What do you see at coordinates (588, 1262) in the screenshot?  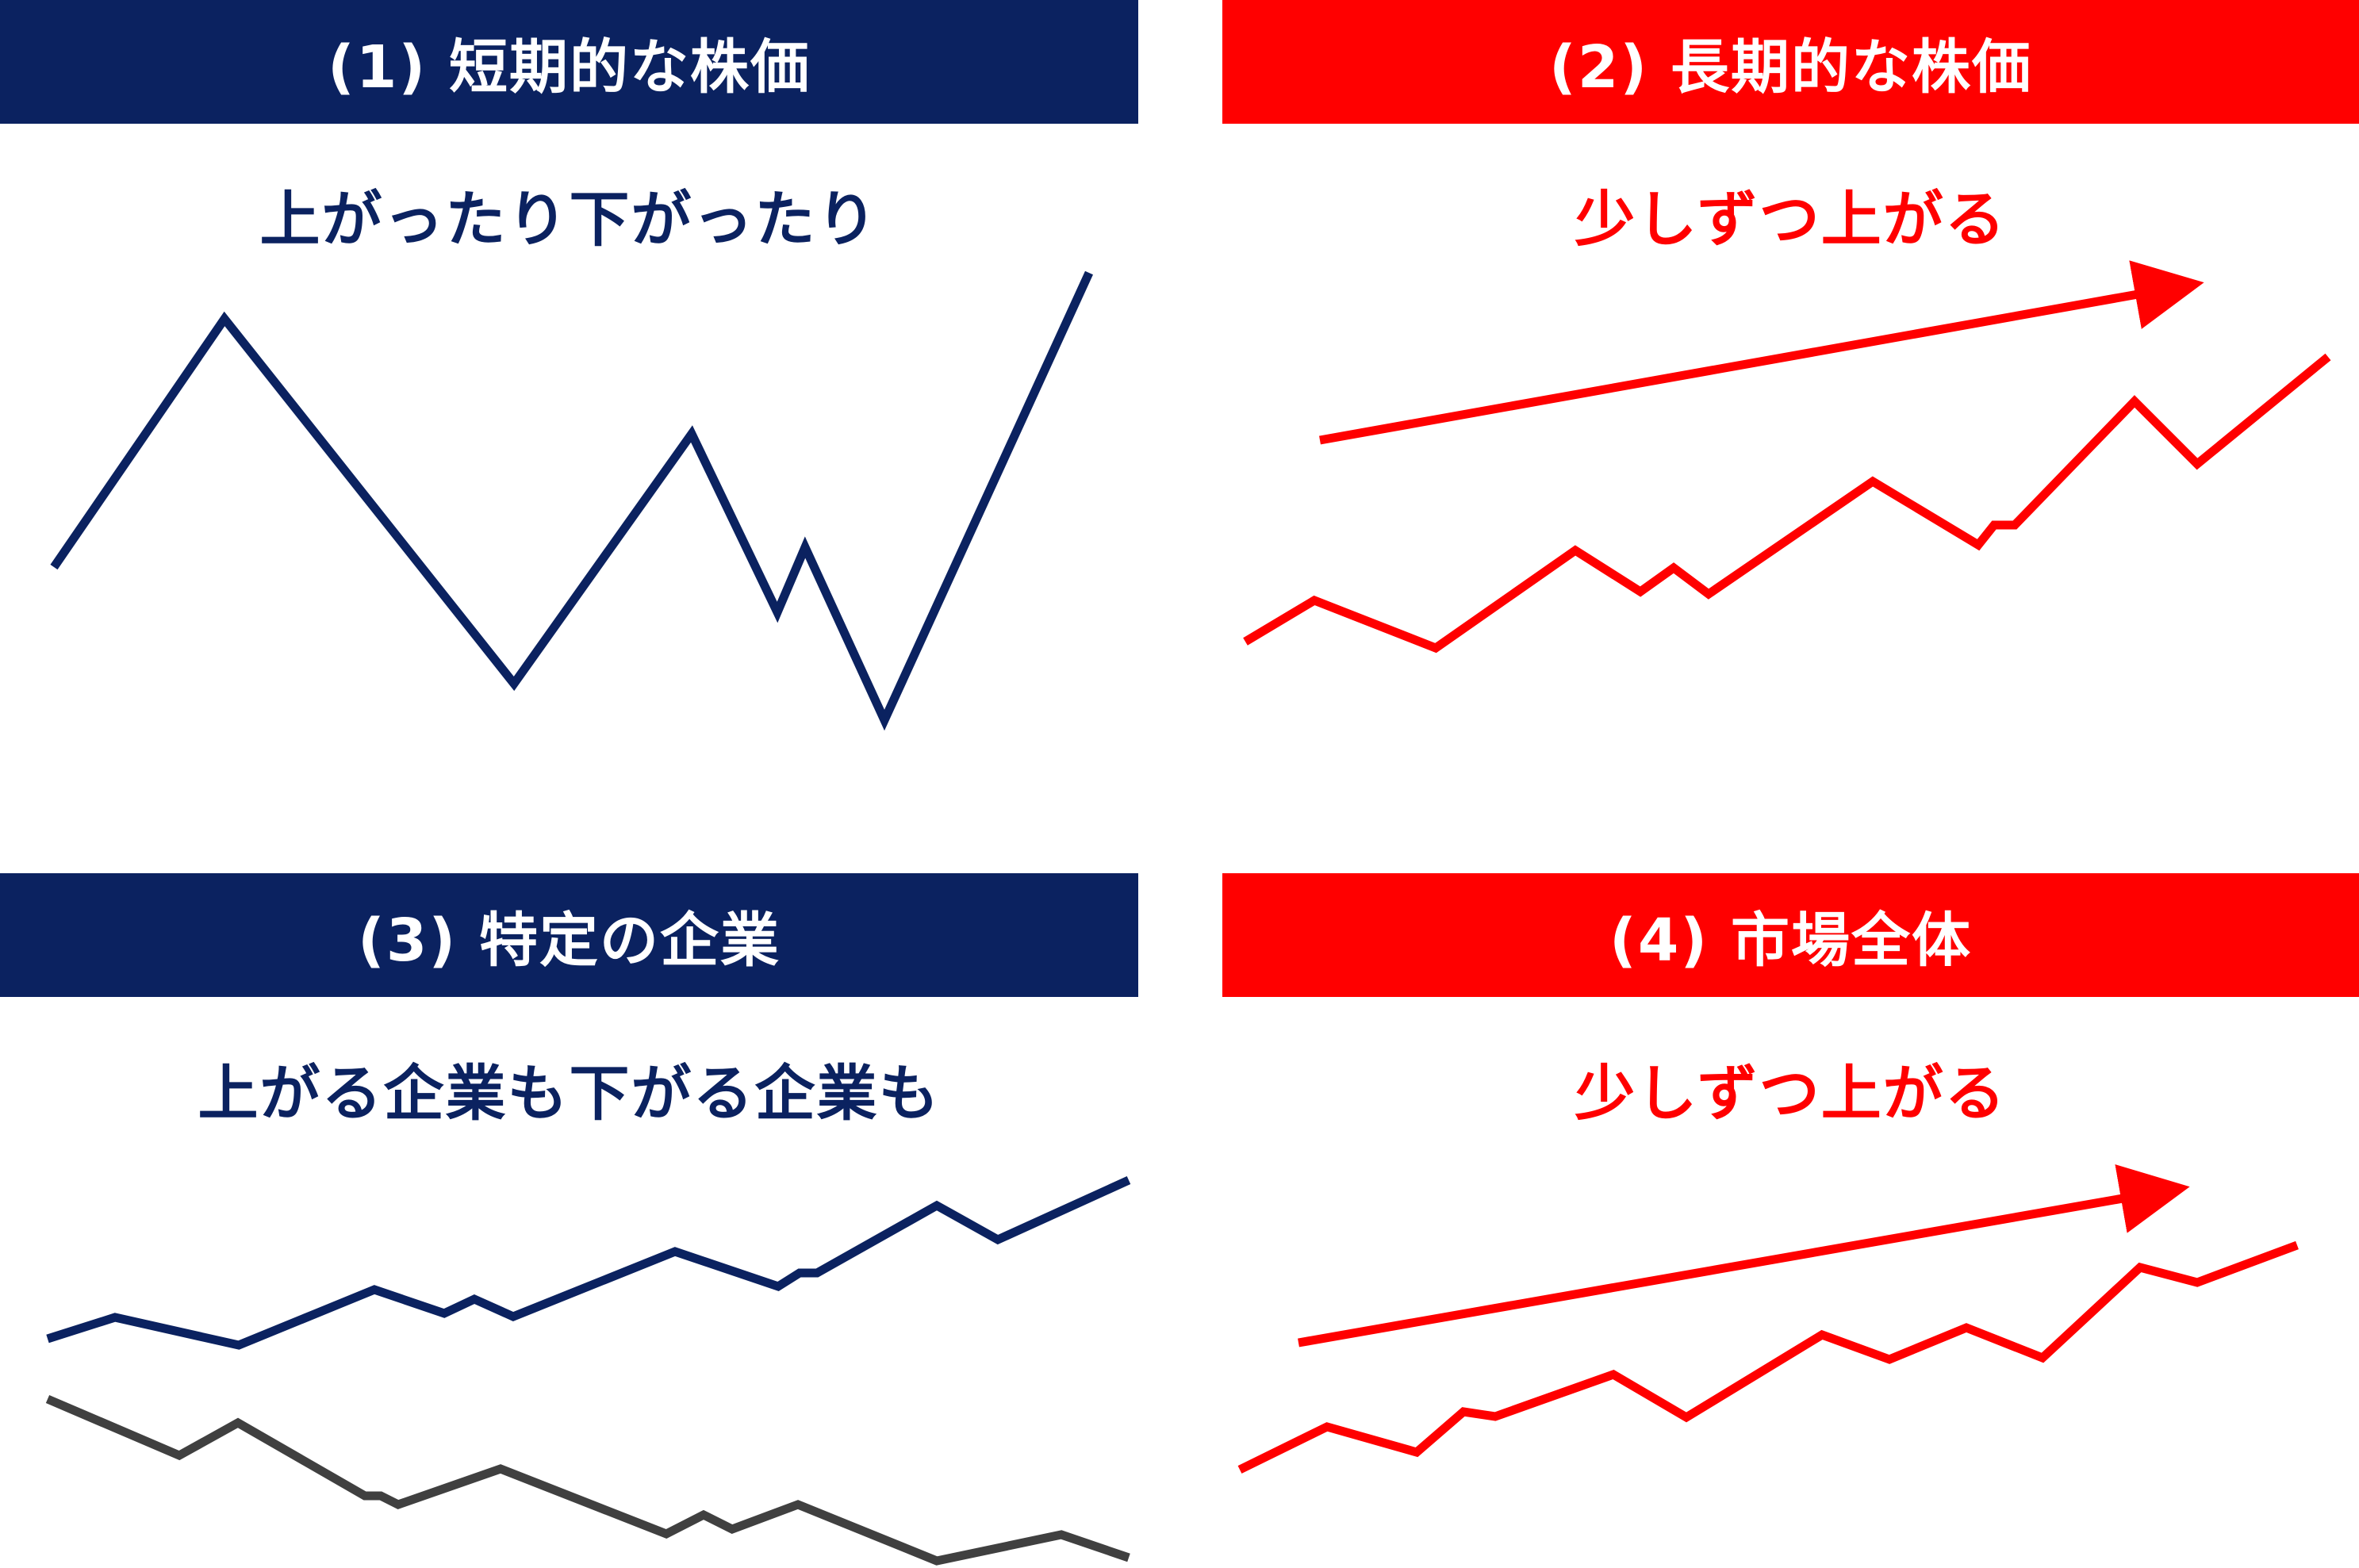 I see `rising-company-line` at bounding box center [588, 1262].